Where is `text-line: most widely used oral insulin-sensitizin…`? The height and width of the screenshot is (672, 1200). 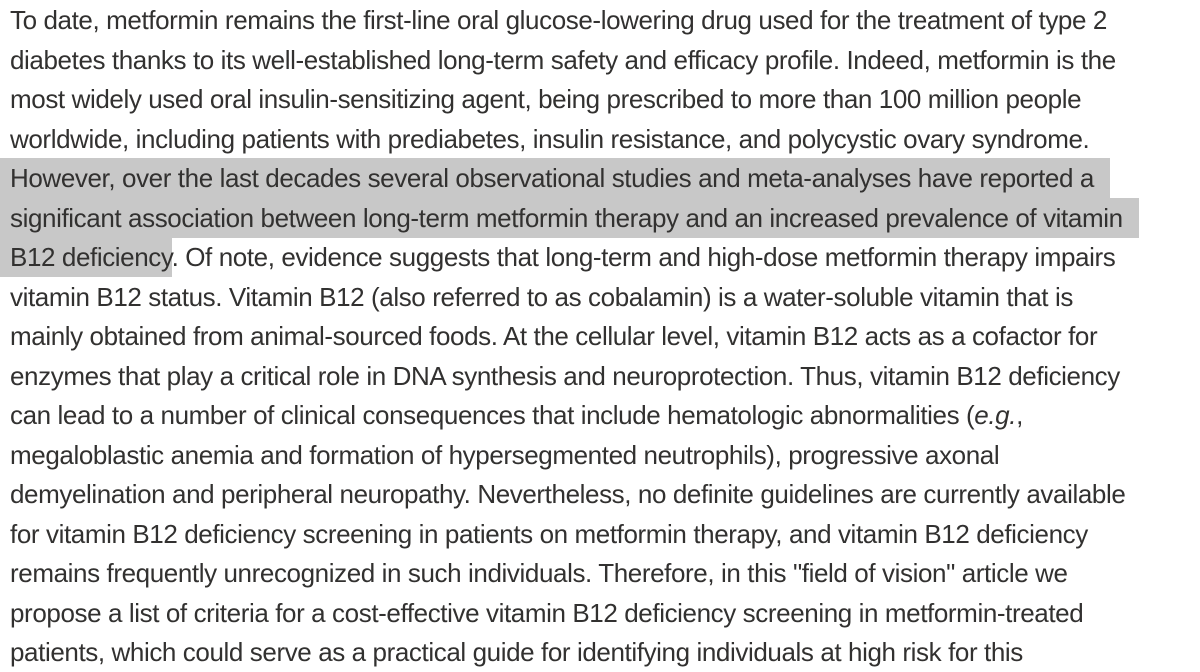
text-line: most widely used oral insulin-sensitizin… is located at coordinates (600, 100).